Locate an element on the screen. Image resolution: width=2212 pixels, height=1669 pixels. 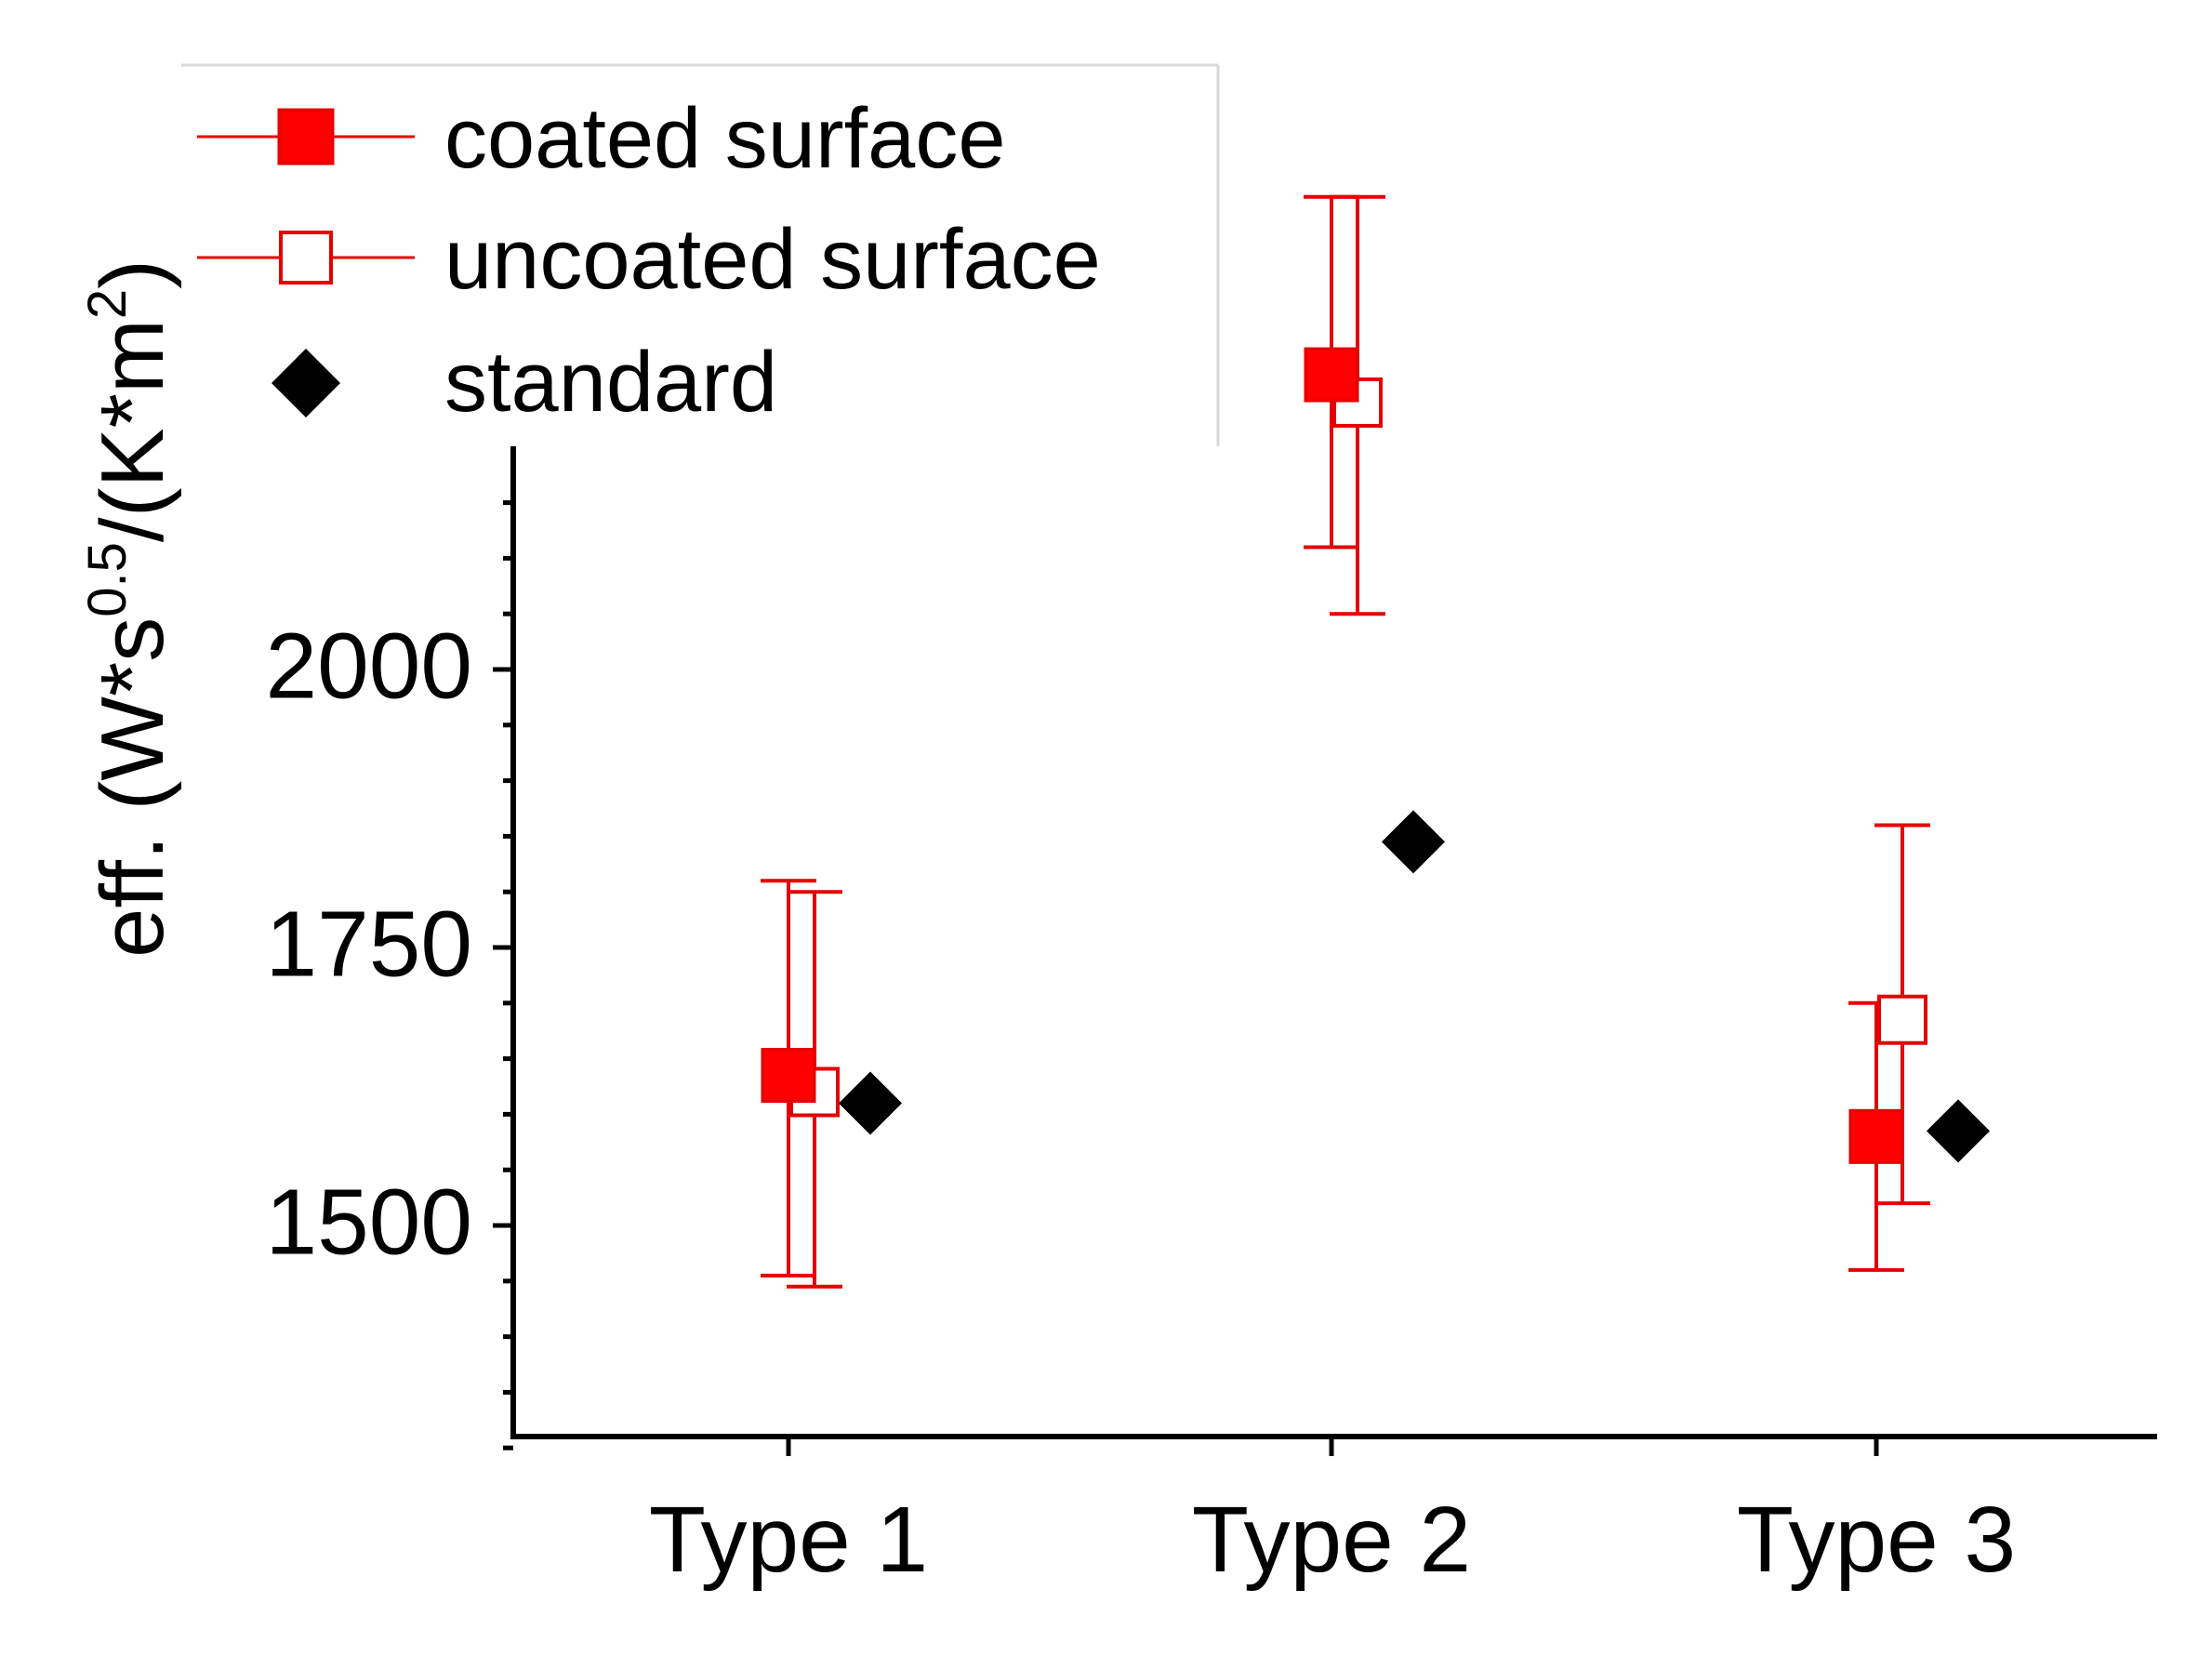
x-ticks is located at coordinates (1332, 1447).